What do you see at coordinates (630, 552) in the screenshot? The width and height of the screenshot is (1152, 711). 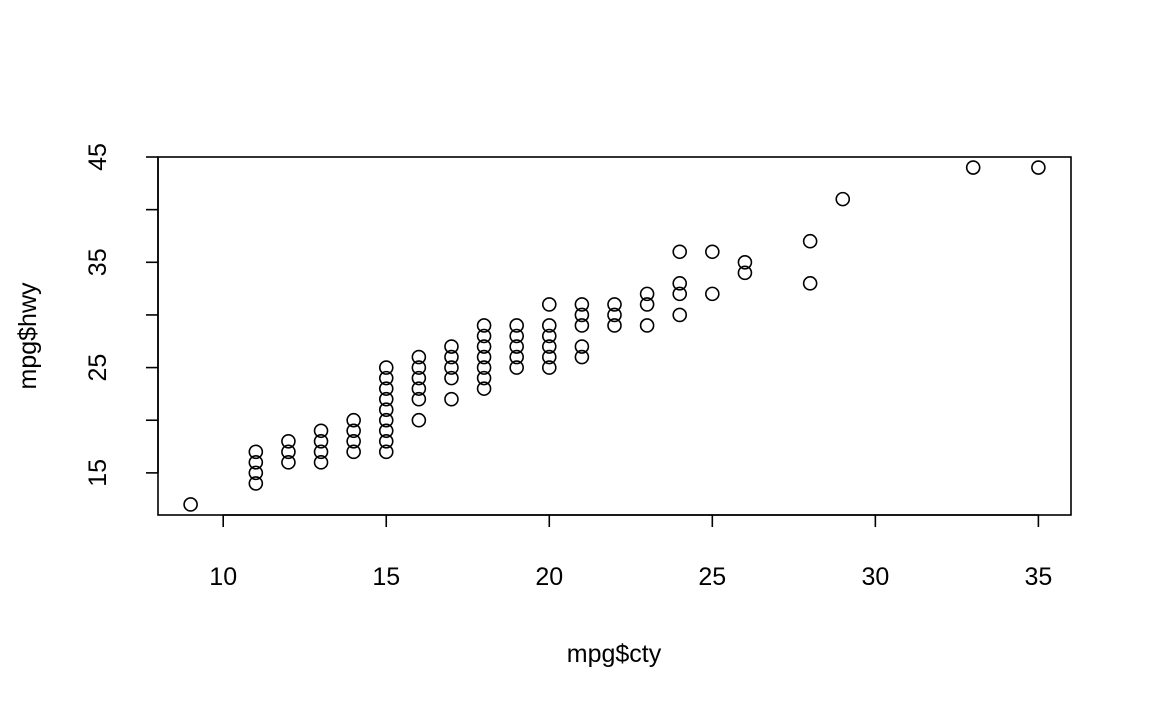 I see `x-axis: 10 15 20 25 30 35` at bounding box center [630, 552].